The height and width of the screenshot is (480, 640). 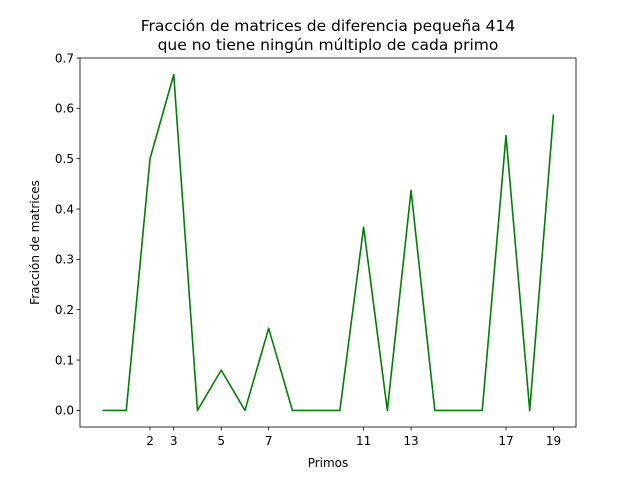 What do you see at coordinates (64, 310) in the screenshot?
I see `y-tick-label: 0.2` at bounding box center [64, 310].